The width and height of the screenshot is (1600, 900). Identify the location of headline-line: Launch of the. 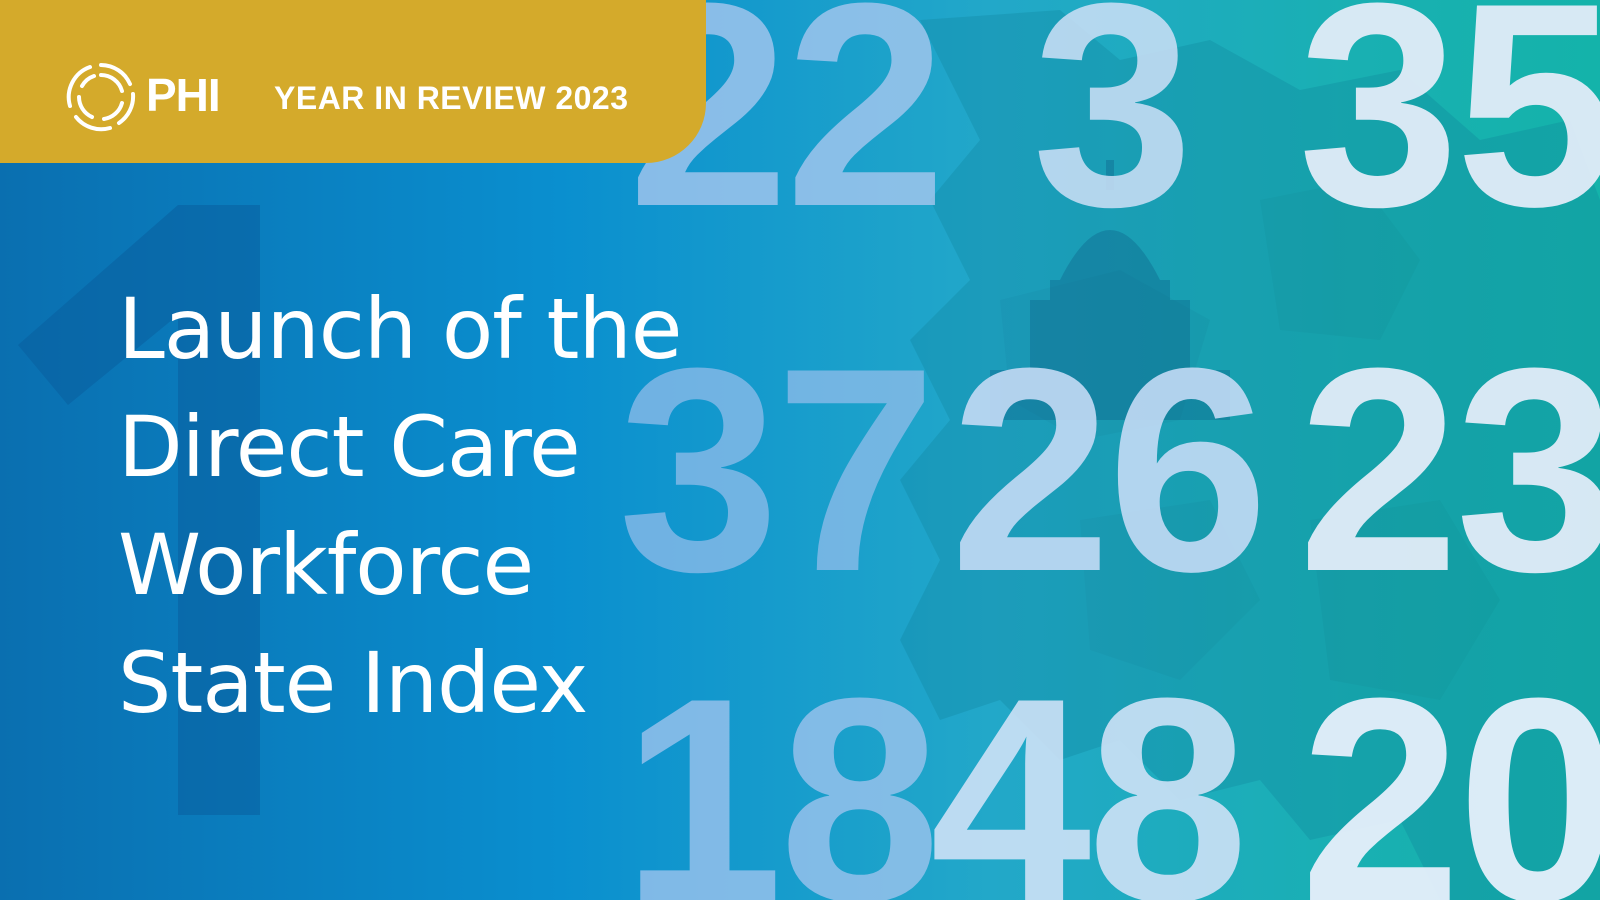
(400, 329).